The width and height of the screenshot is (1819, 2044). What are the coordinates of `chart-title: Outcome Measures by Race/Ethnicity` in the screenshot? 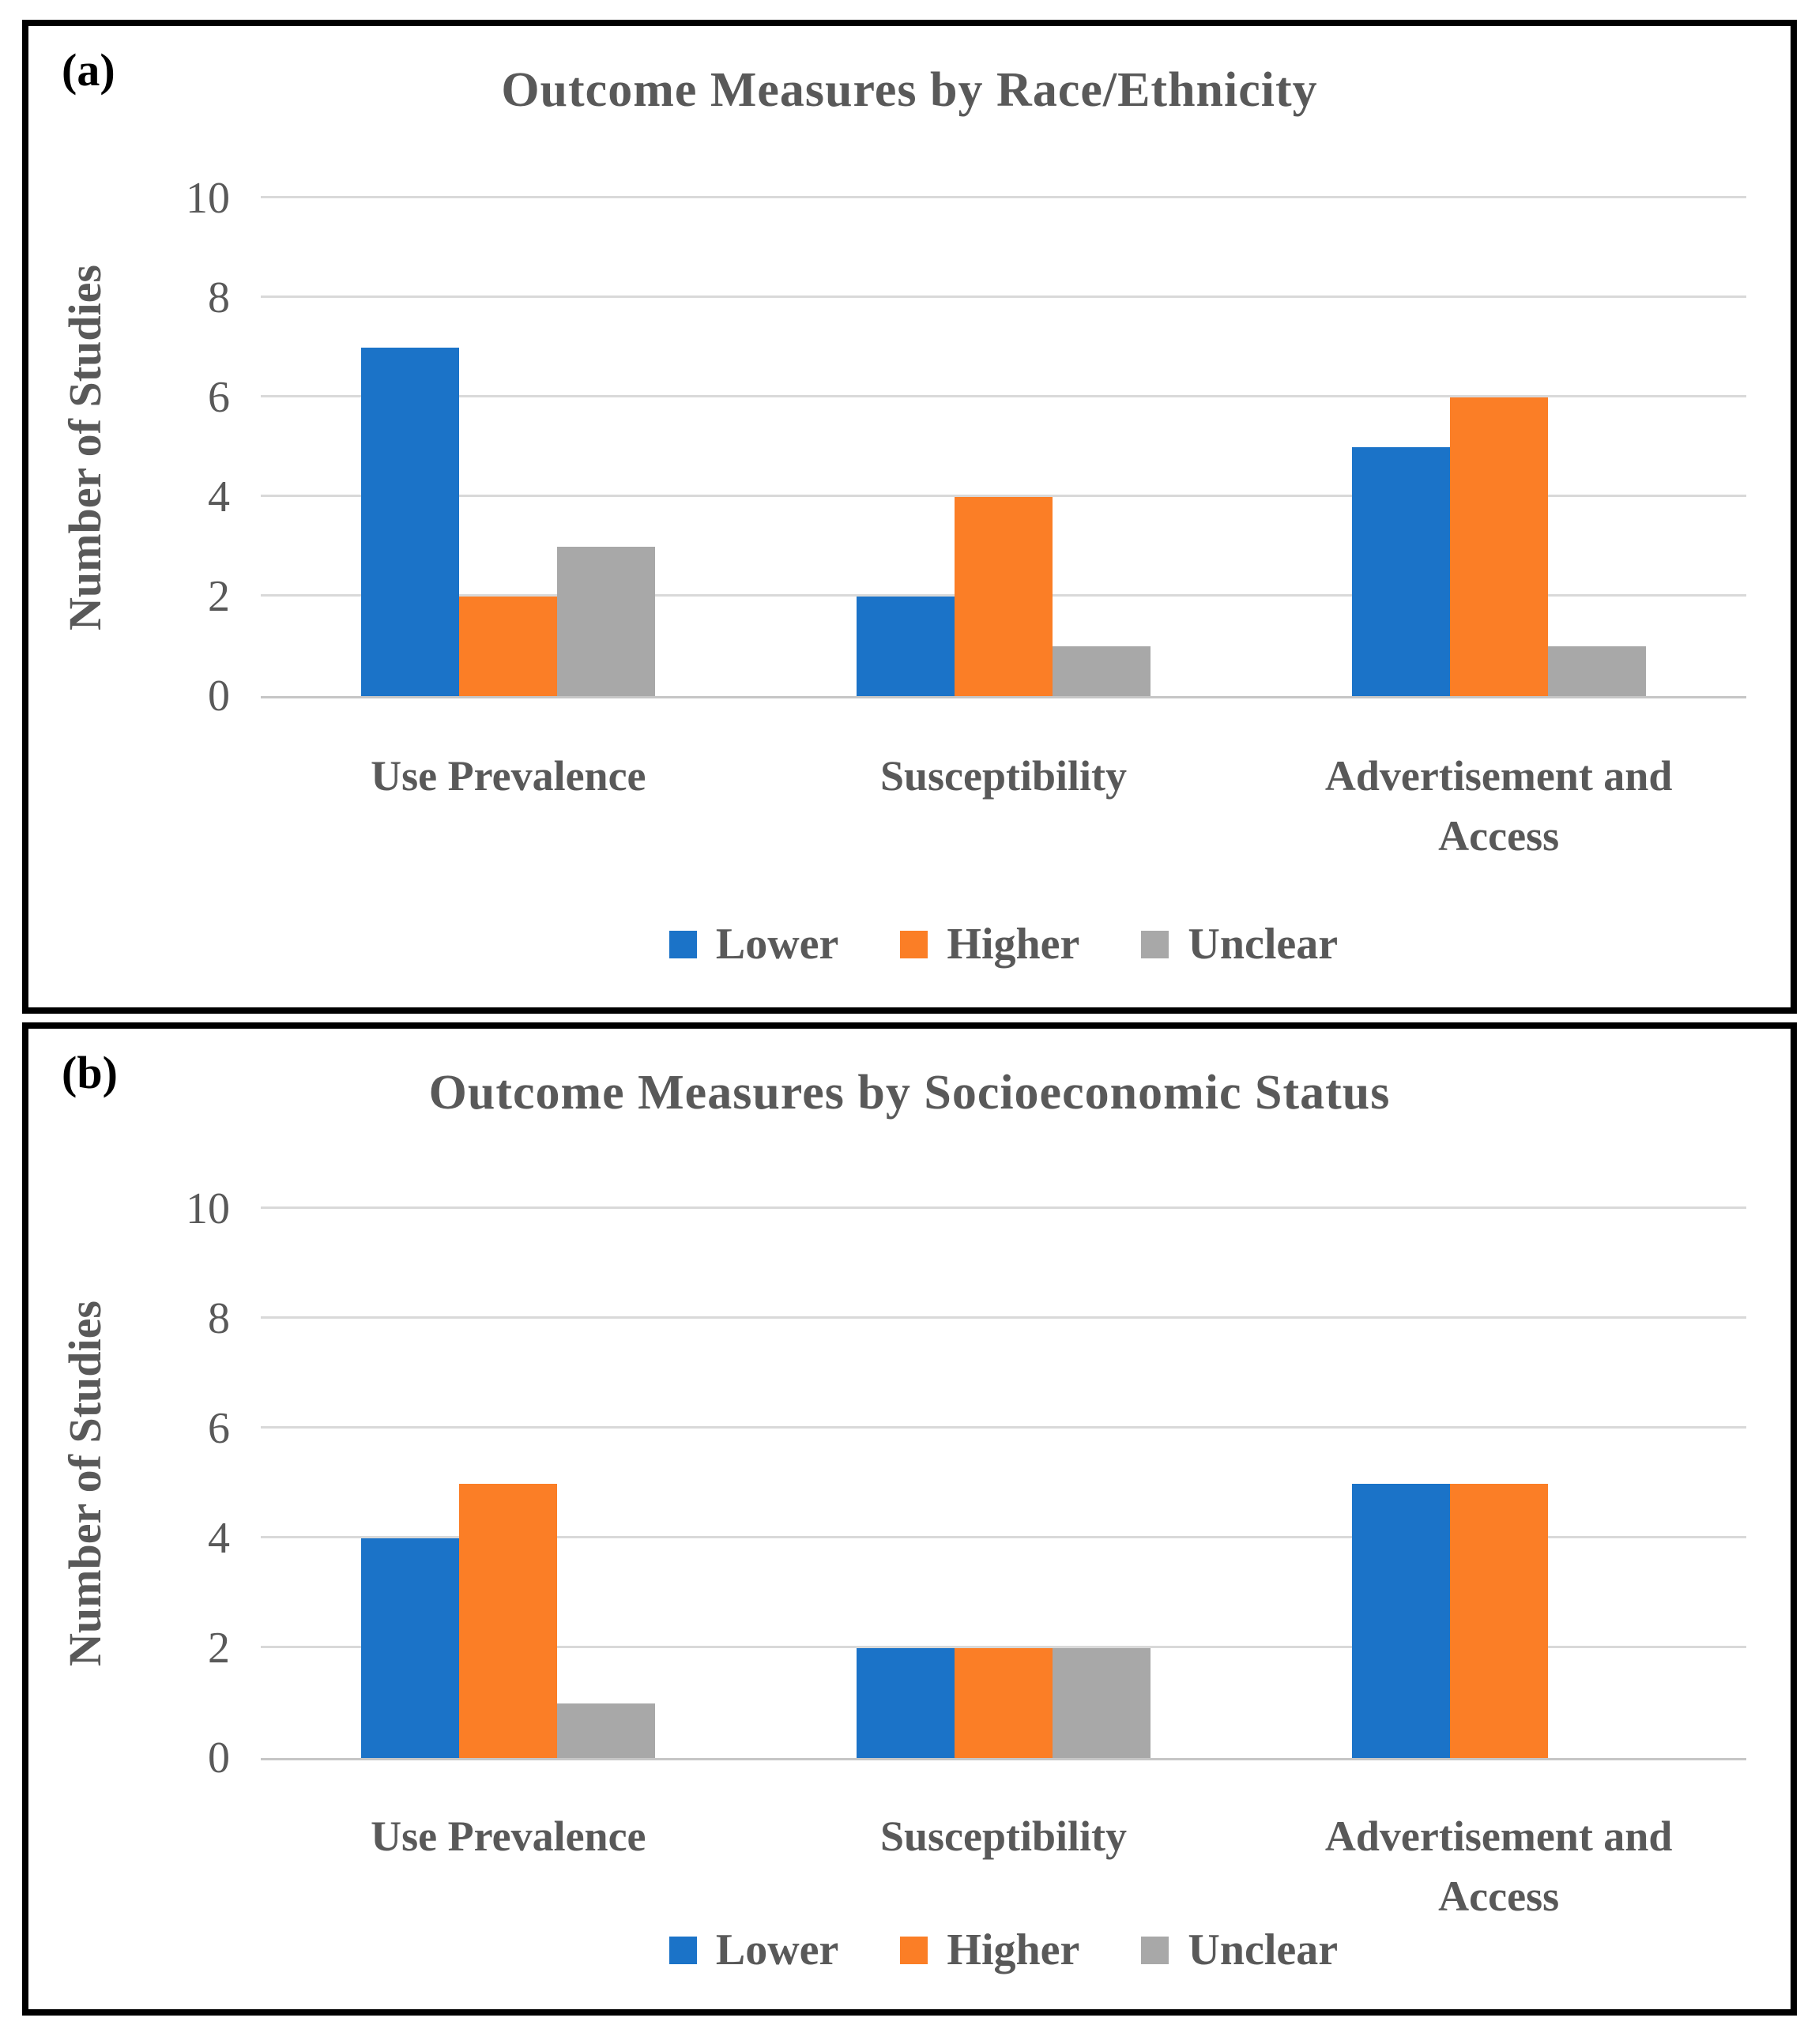 It's located at (909, 90).